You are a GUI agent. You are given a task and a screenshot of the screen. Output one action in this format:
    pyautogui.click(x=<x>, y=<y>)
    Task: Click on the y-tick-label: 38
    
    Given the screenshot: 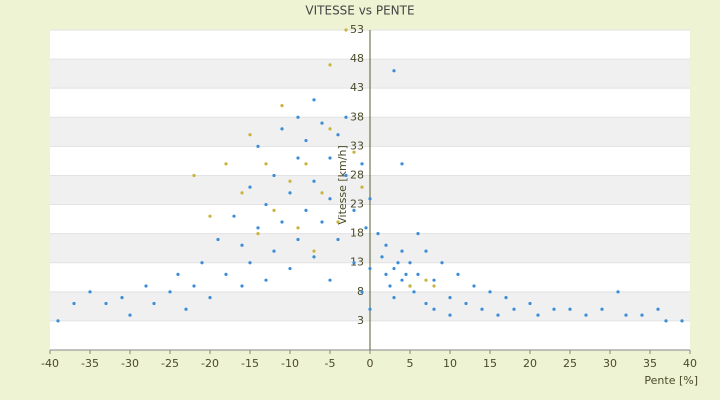 What is the action you would take?
    pyautogui.click(x=357, y=116)
    